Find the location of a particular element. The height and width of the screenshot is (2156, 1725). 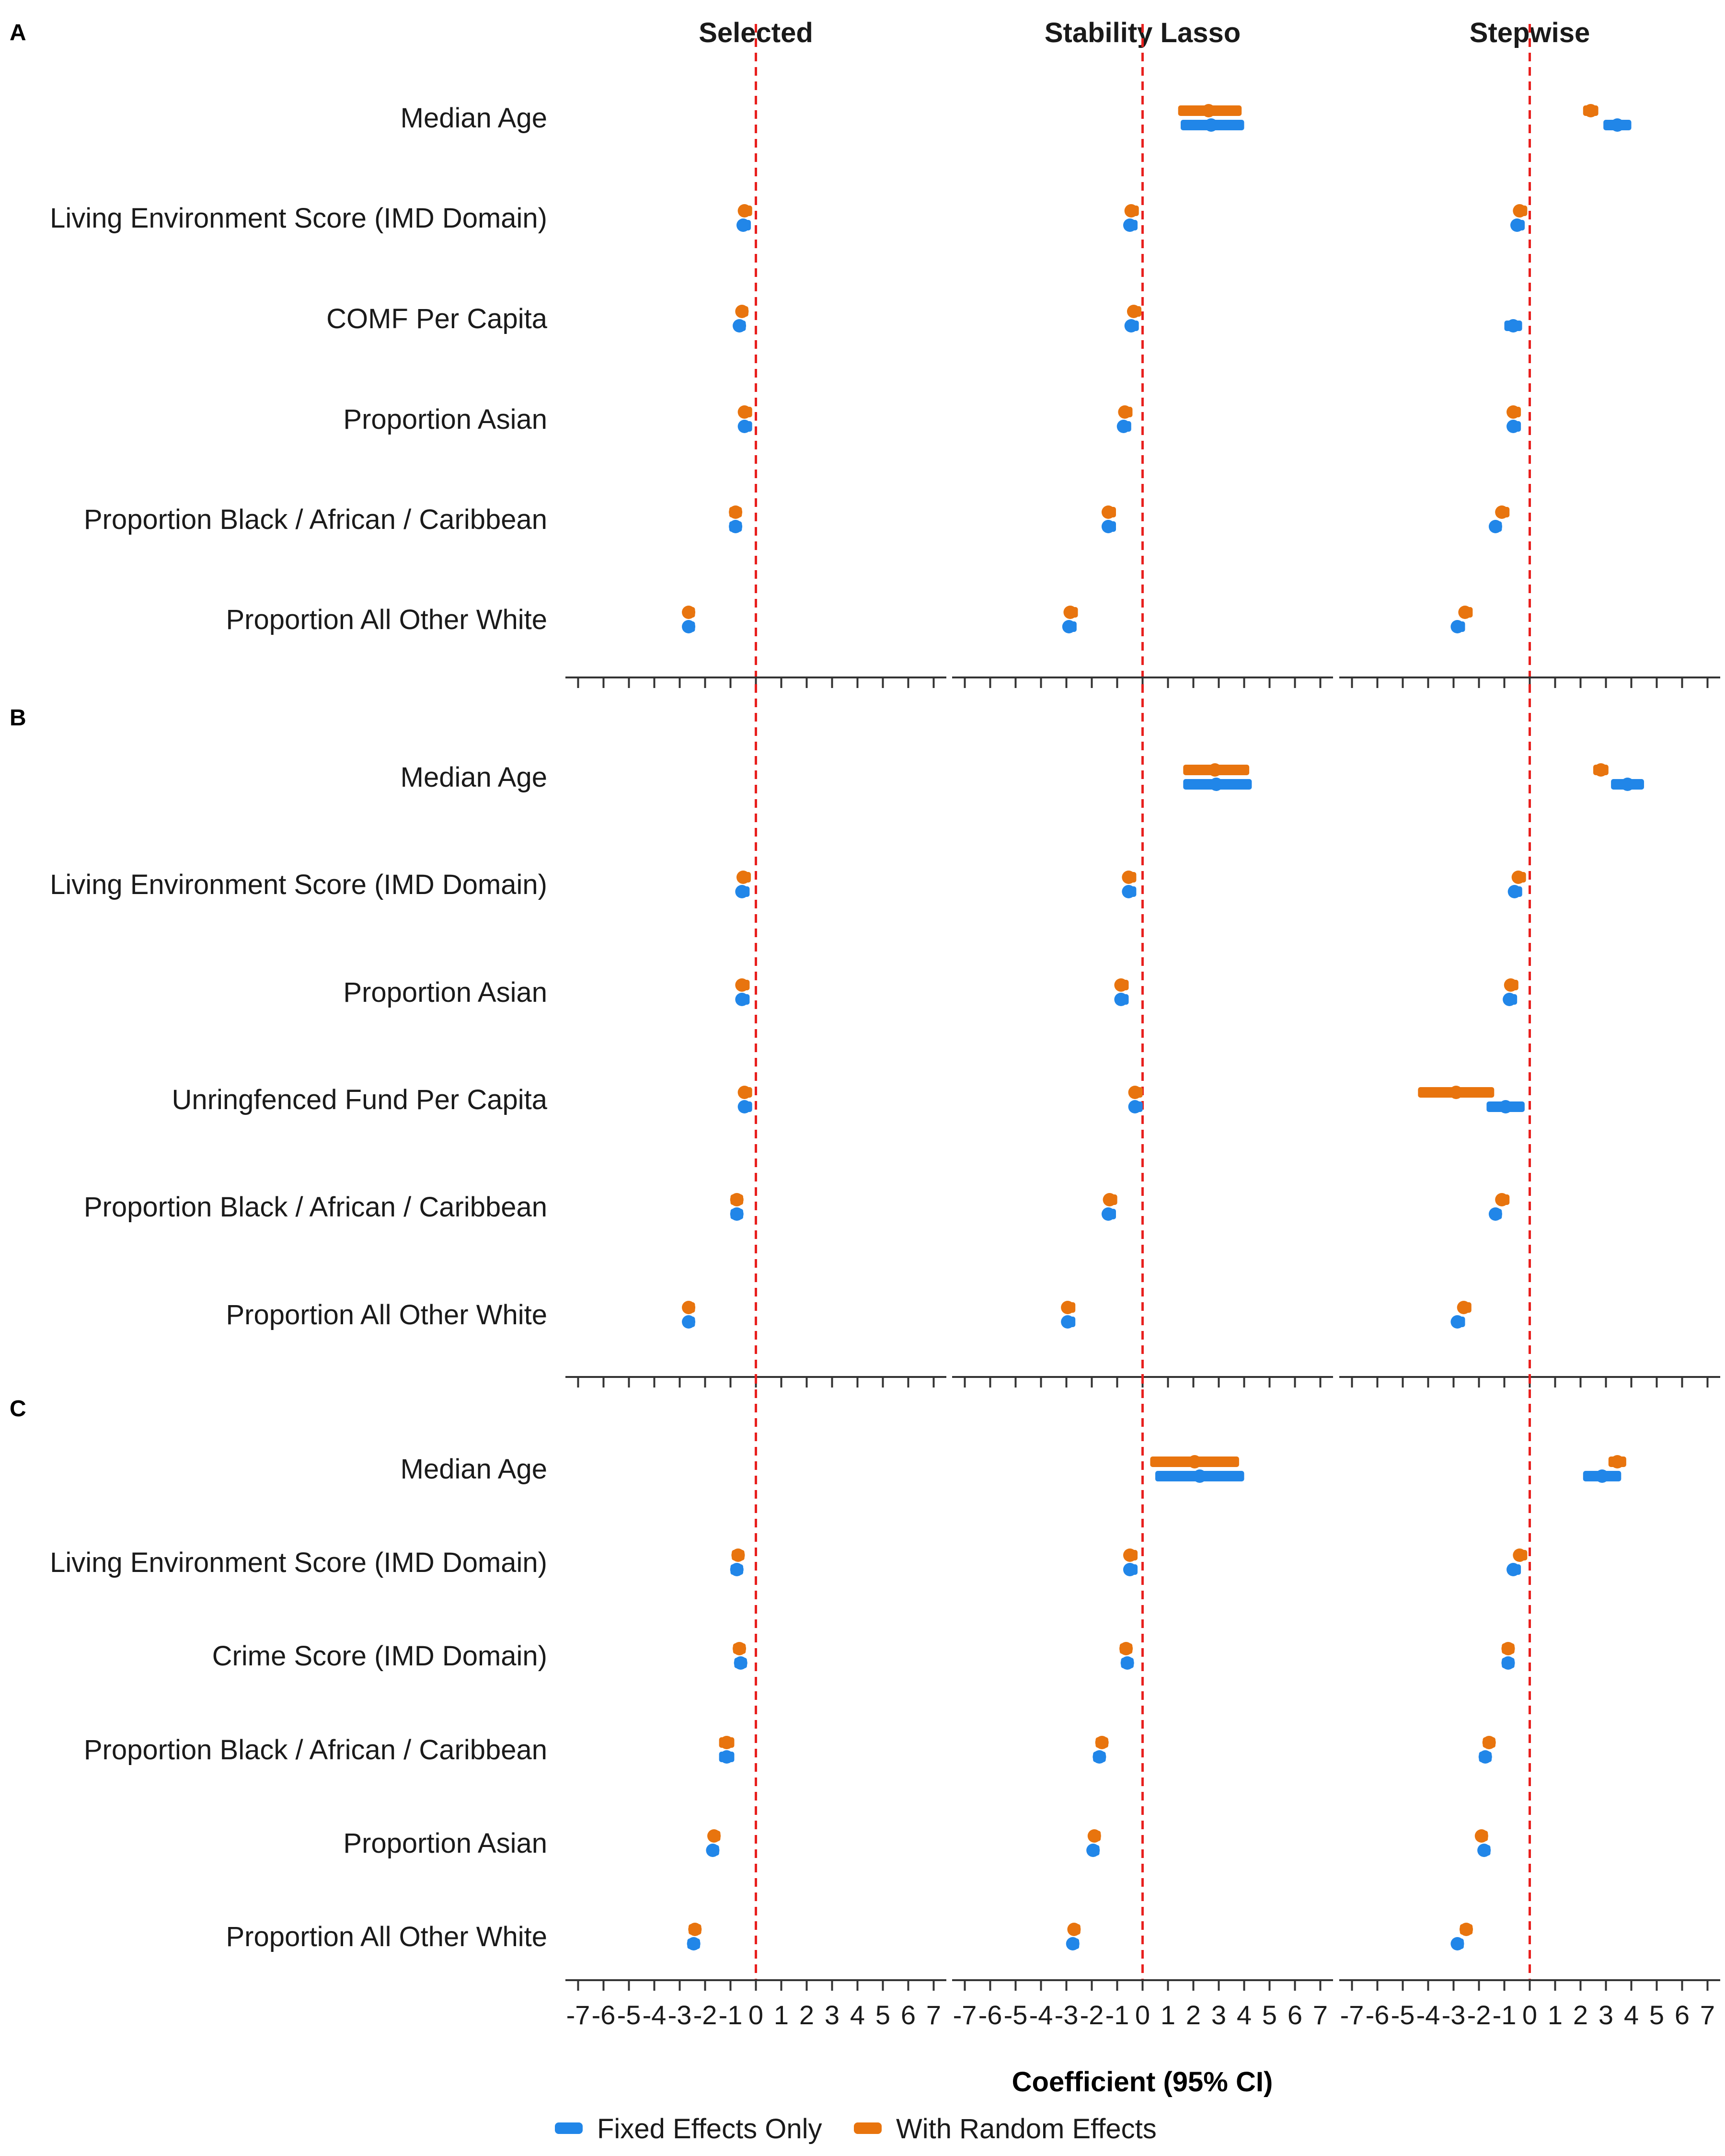

x-tick-label: -2 is located at coordinates (1092, 2015).